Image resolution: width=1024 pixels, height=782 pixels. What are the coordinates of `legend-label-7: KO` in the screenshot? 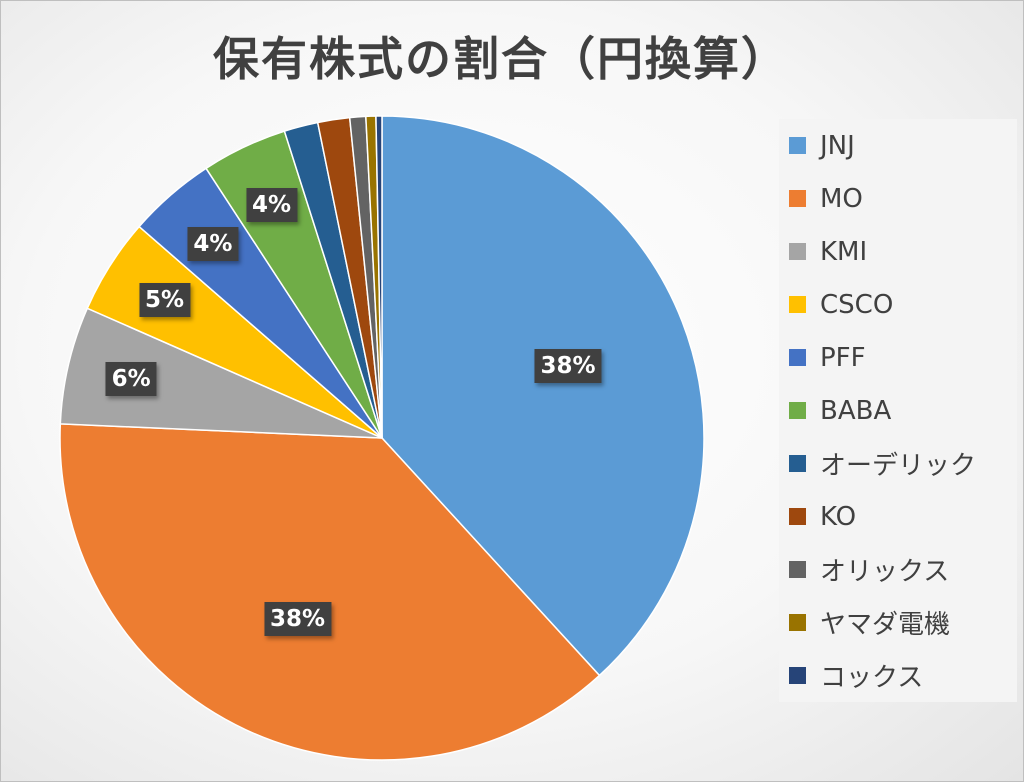 It's located at (838, 516).